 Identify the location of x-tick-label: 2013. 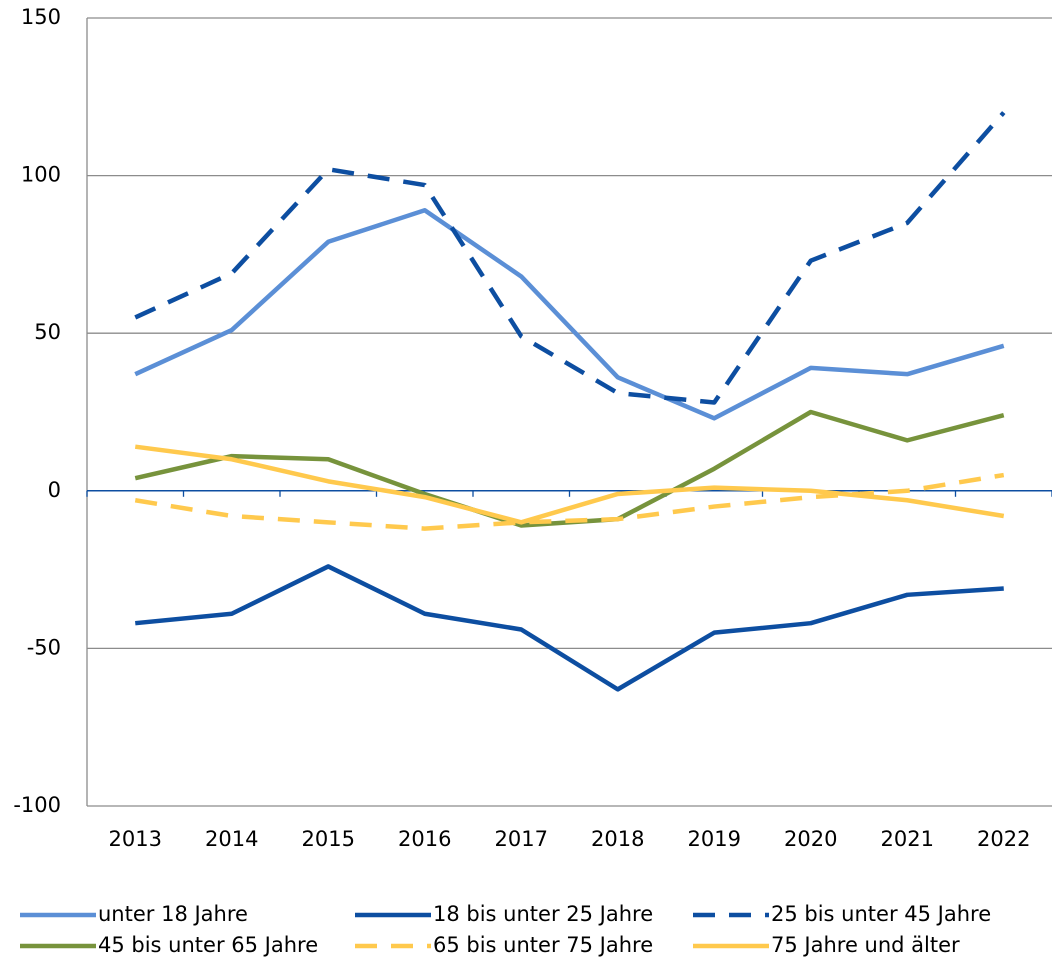
(135, 839).